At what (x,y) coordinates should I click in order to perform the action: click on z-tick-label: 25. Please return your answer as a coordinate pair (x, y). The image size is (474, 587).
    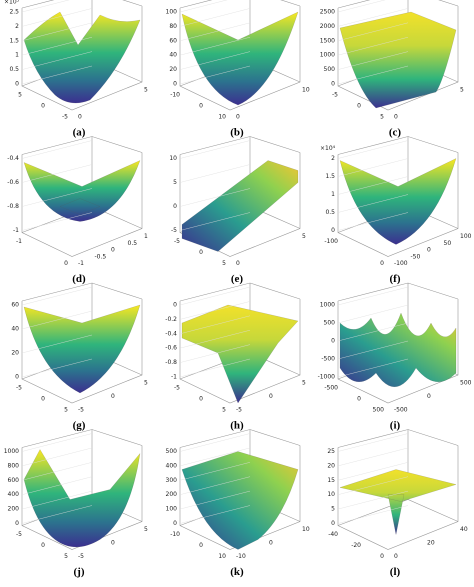
    Looking at the image, I should click on (331, 451).